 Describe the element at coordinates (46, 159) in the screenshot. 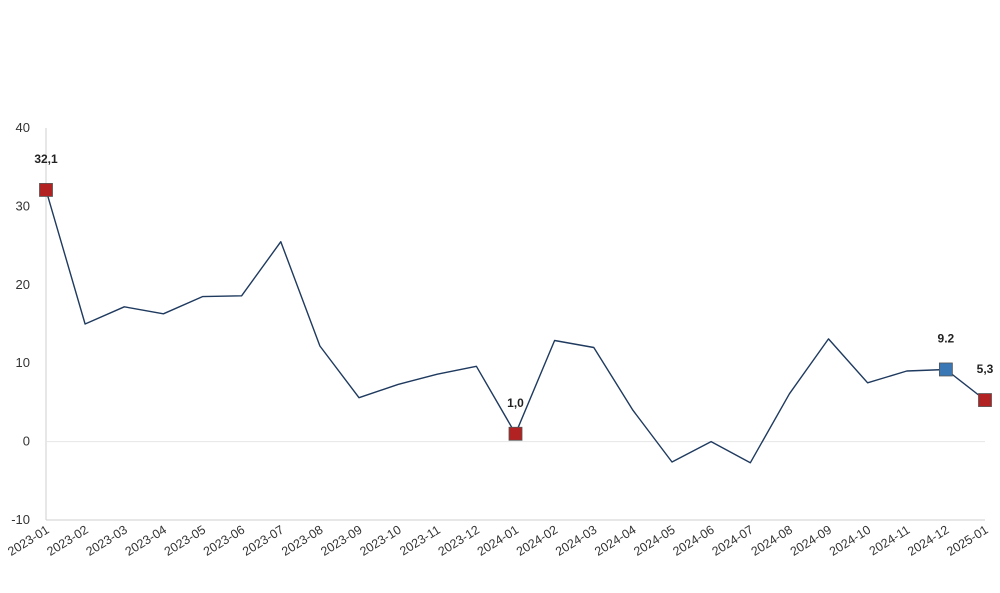

I see `data-label: 32,1` at that location.